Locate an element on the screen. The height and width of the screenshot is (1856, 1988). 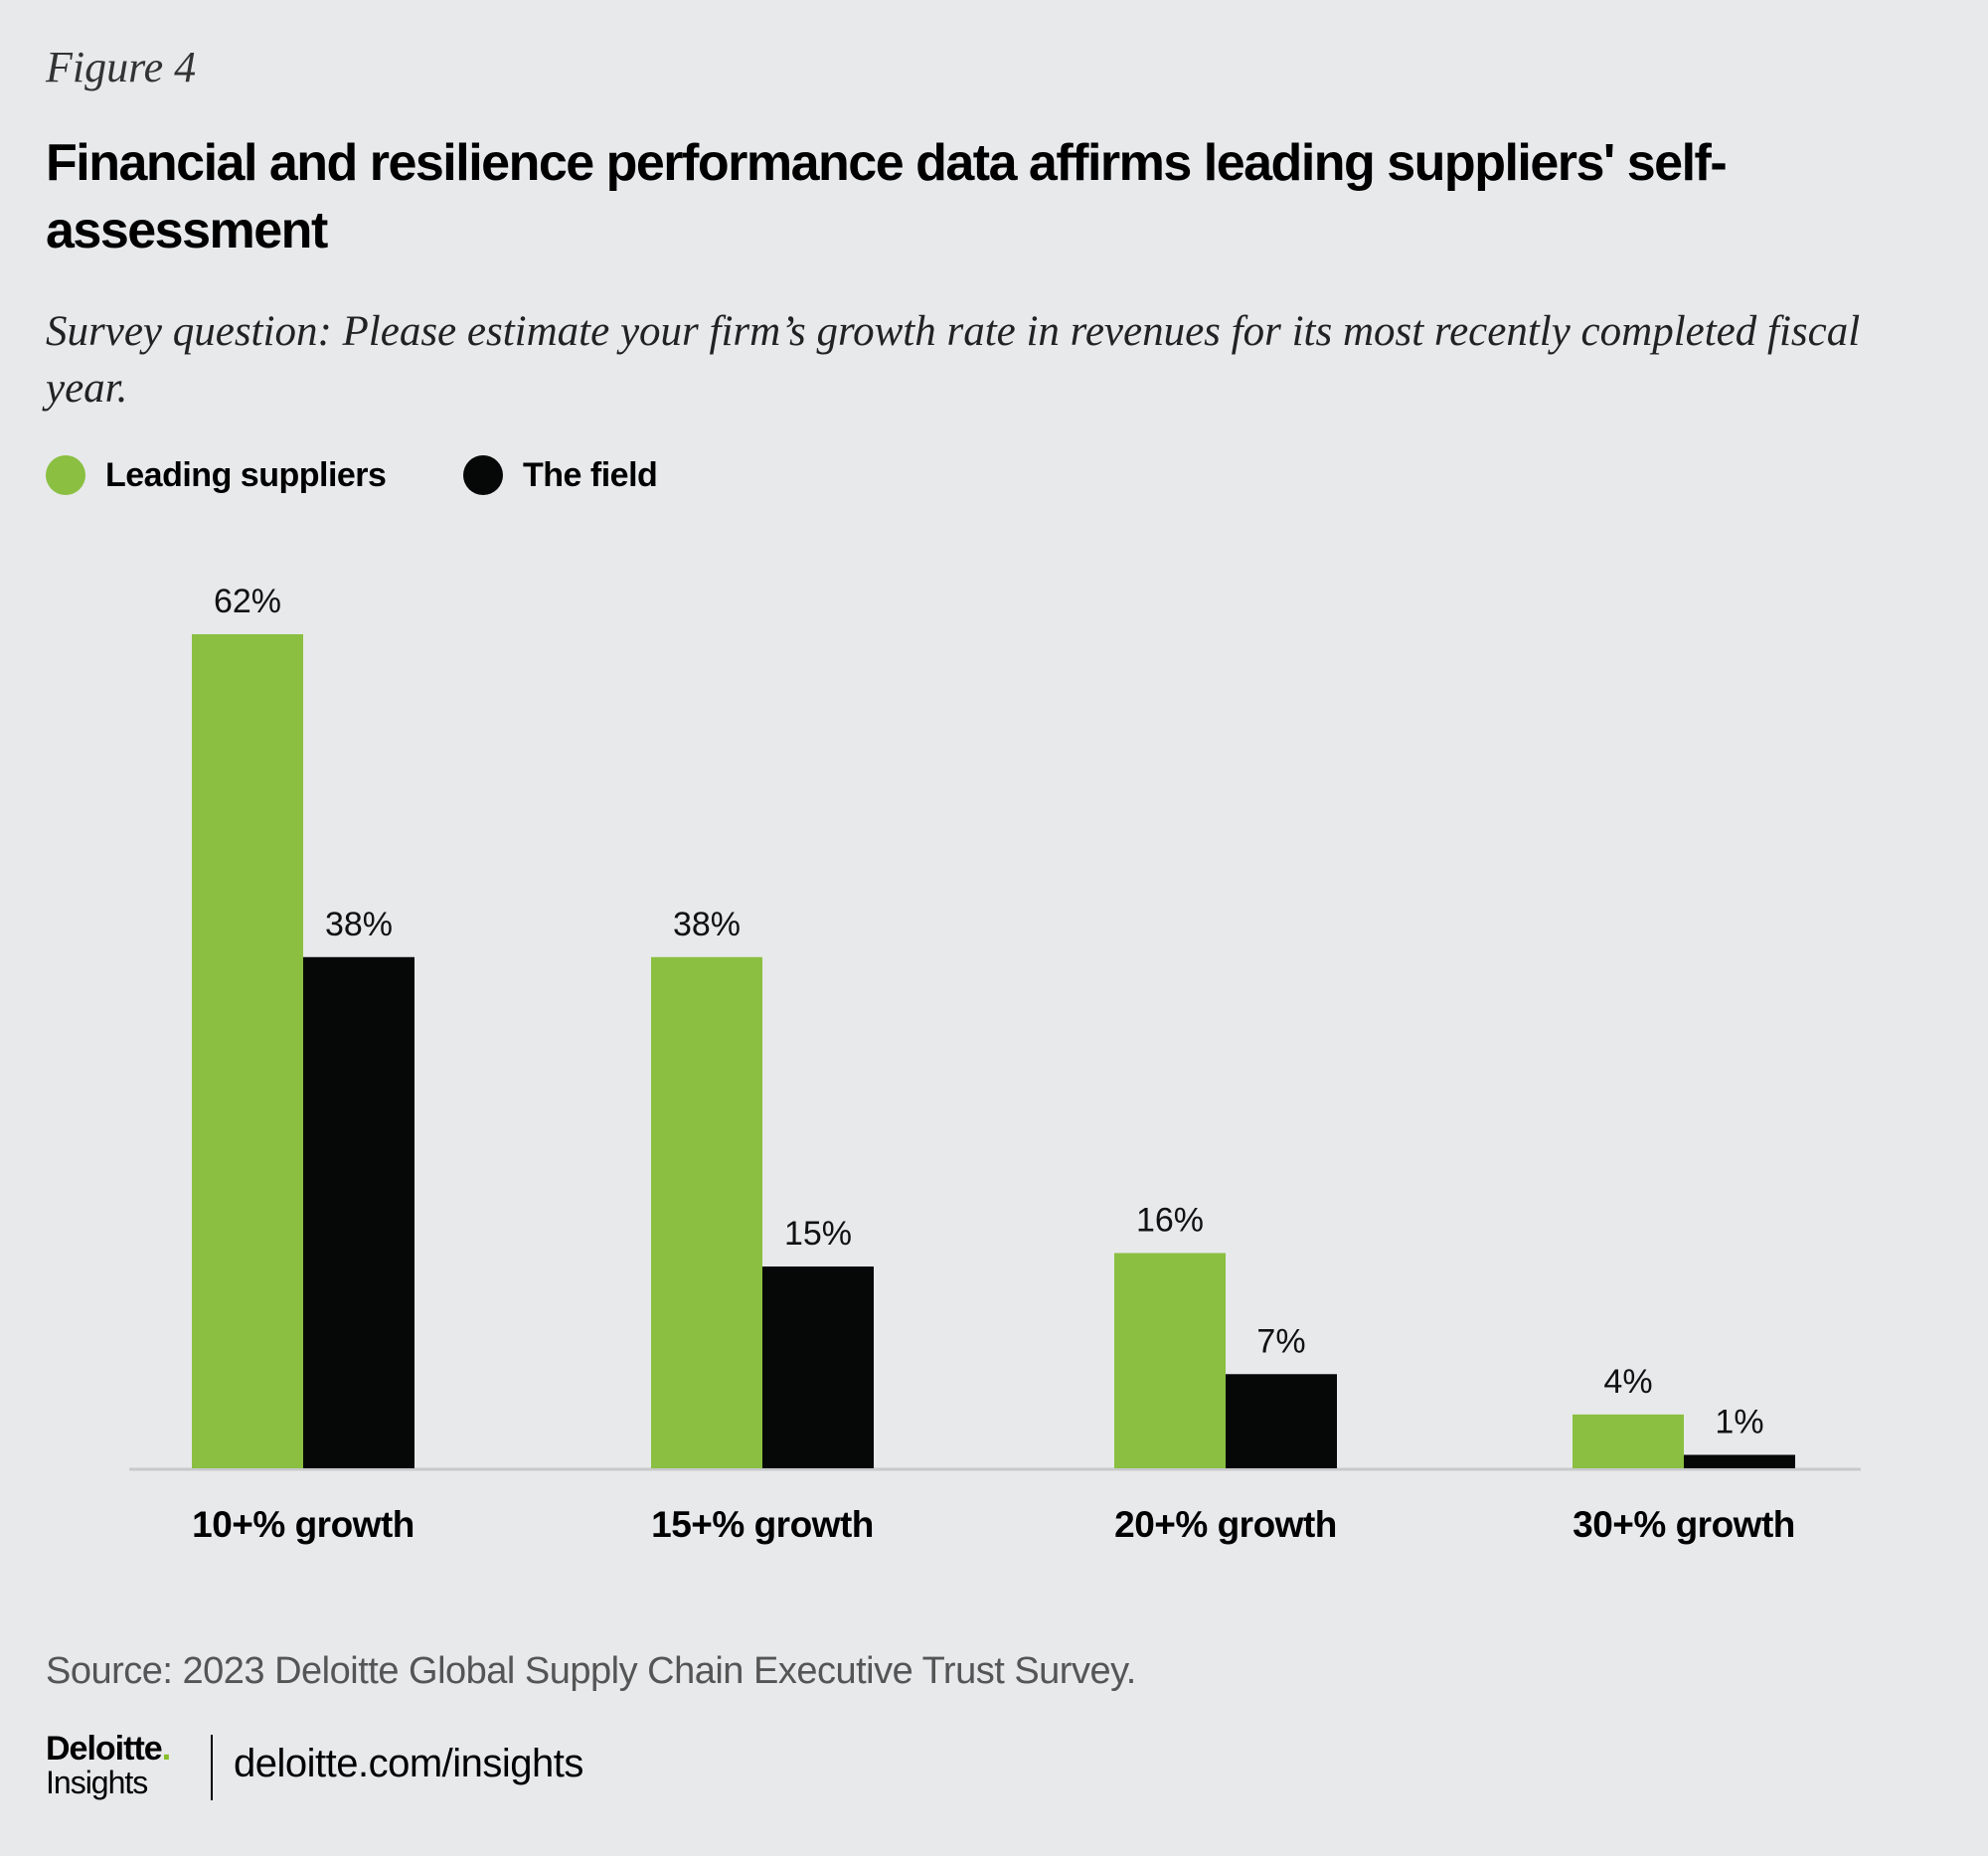
divider is located at coordinates (212, 1767).